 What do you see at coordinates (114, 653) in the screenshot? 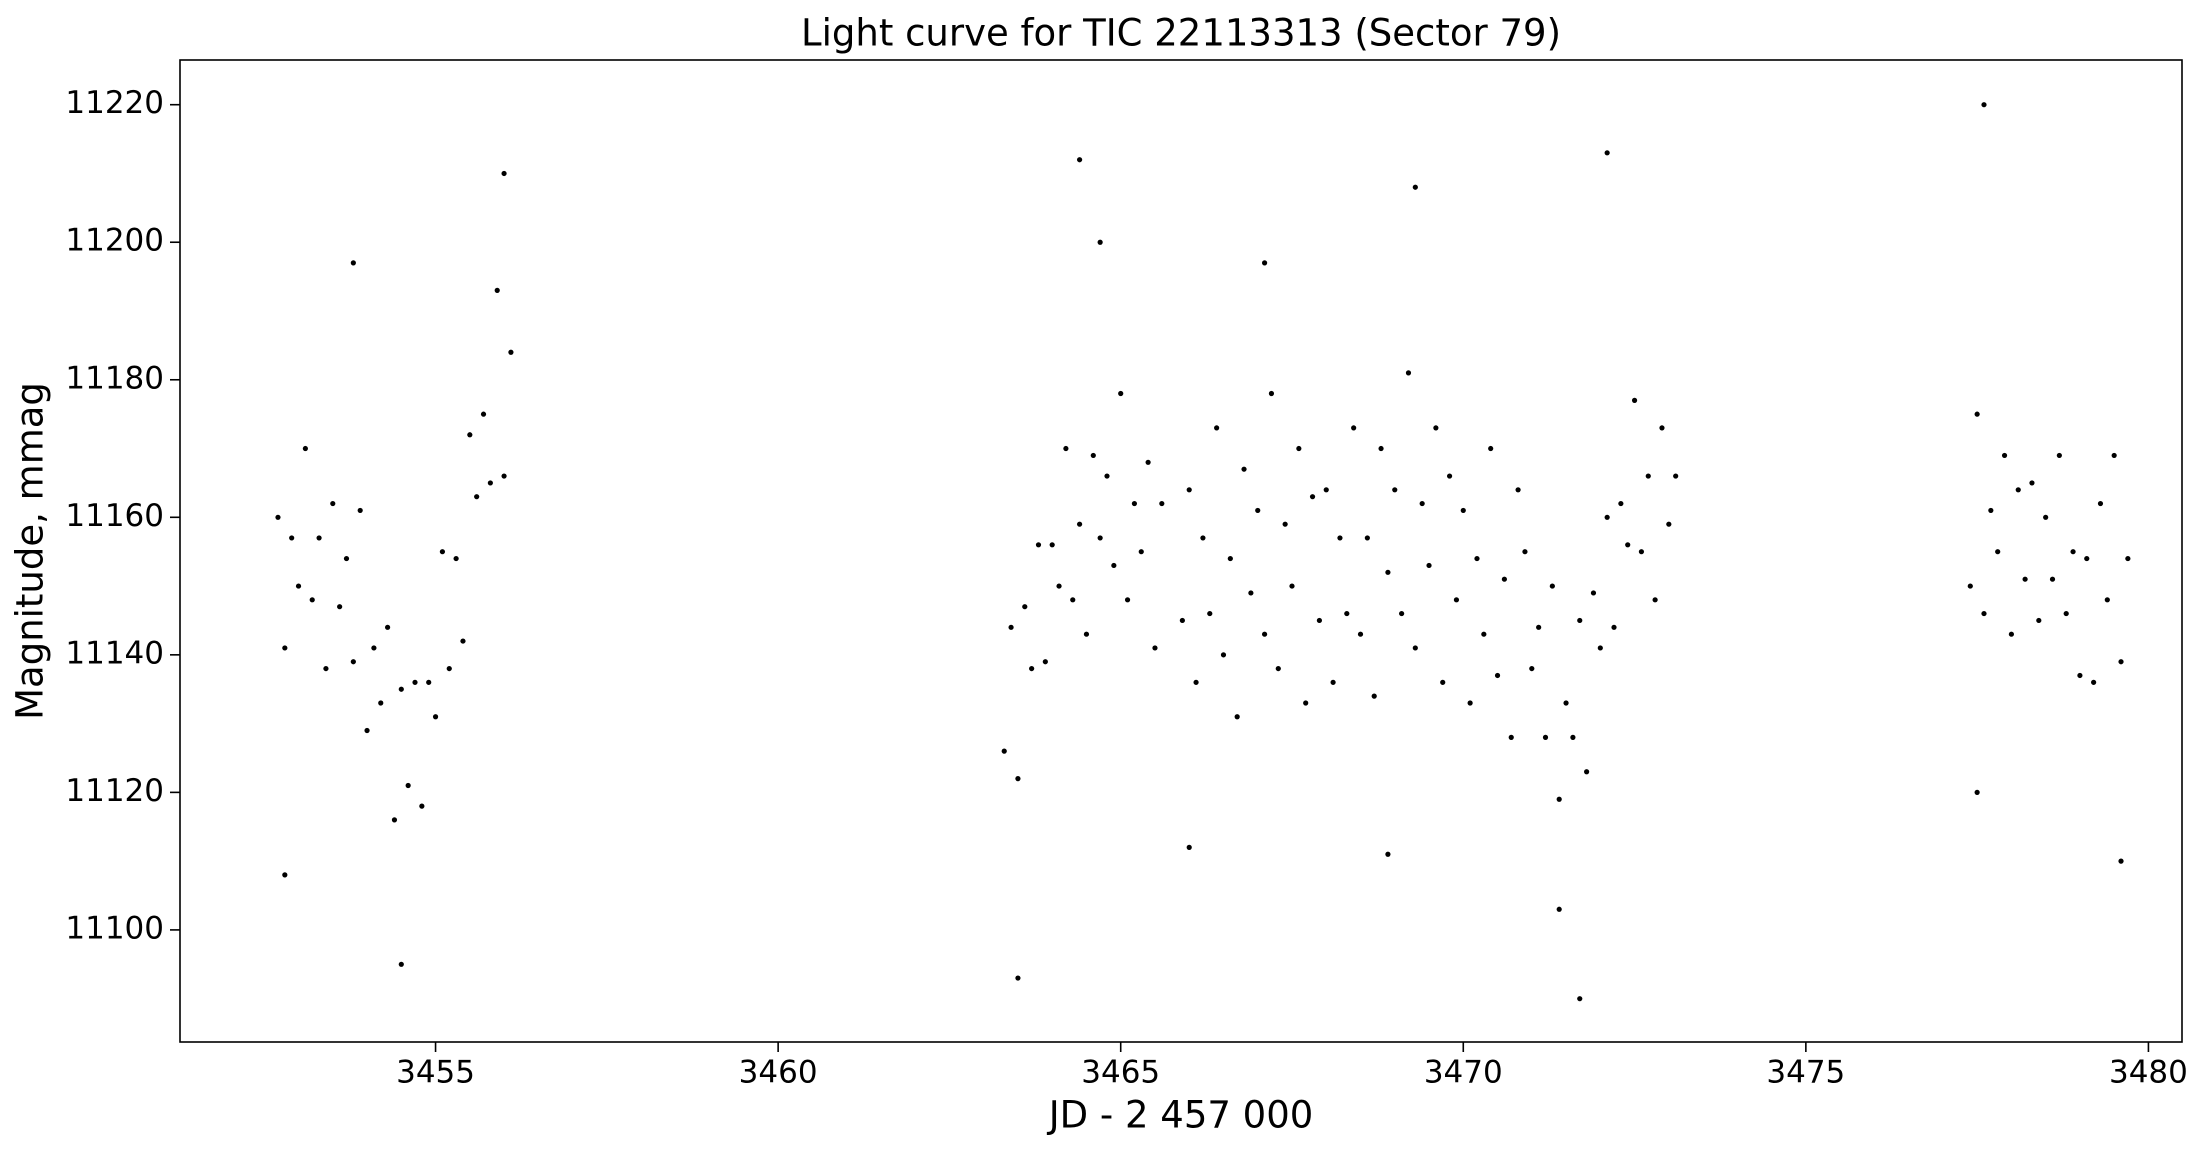
I see `y-tick-label: 11140` at bounding box center [114, 653].